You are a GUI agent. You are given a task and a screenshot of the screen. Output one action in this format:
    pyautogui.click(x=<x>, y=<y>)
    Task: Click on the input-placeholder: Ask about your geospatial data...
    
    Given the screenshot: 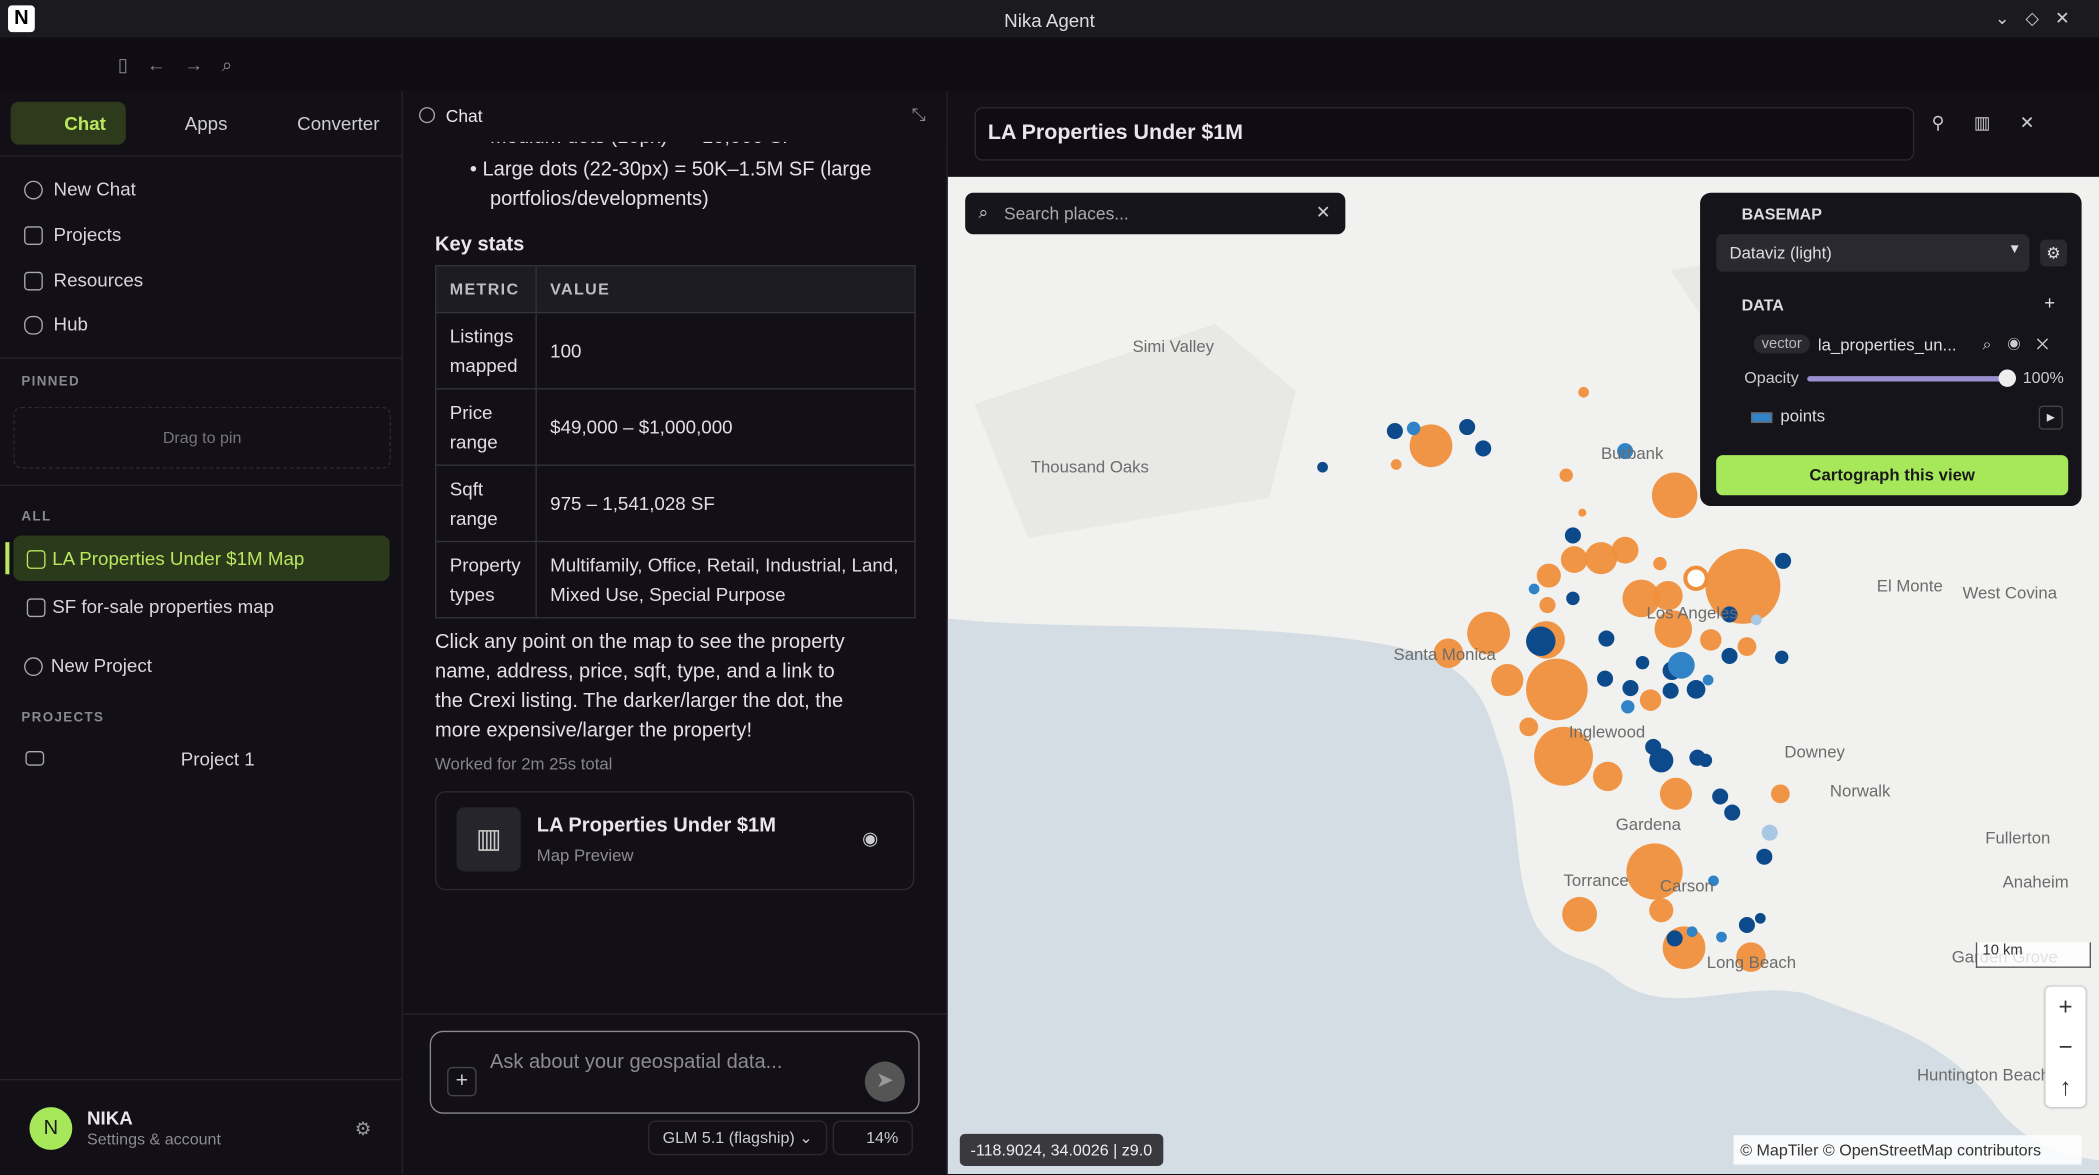 What is the action you would take?
    pyautogui.click(x=636, y=1062)
    